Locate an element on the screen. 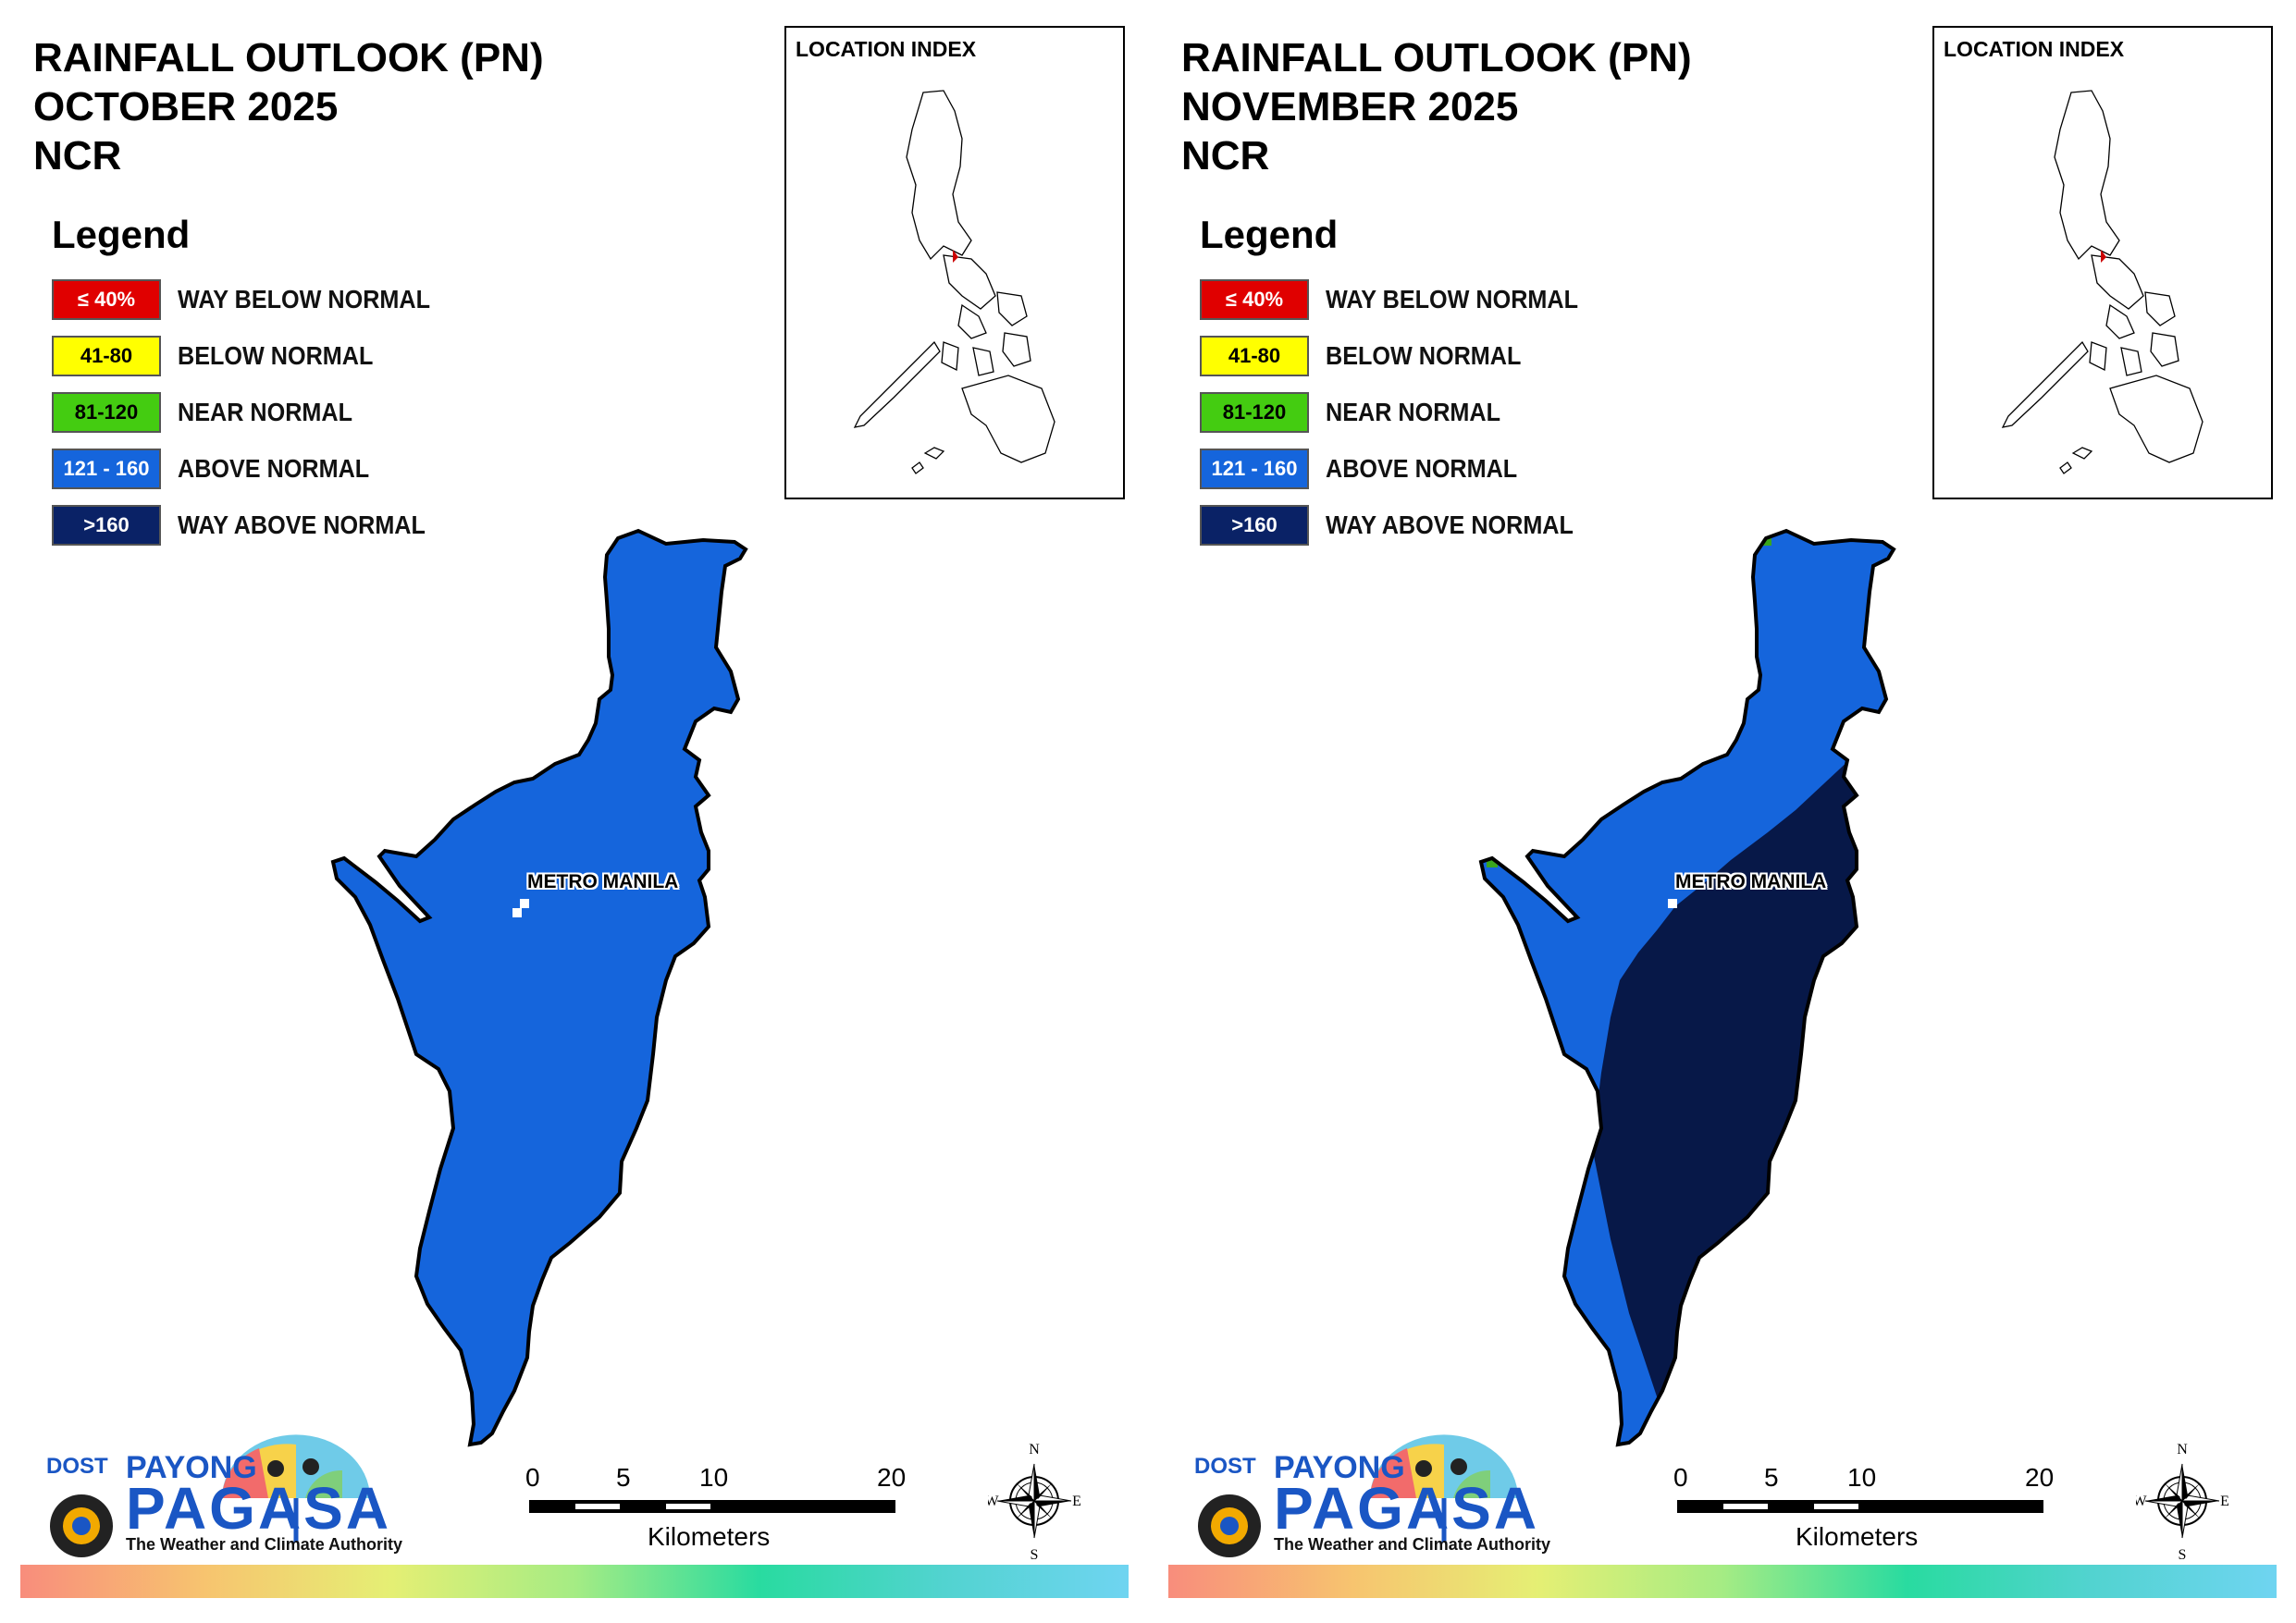  title-month: OCTOBER 2025 is located at coordinates (186, 106).